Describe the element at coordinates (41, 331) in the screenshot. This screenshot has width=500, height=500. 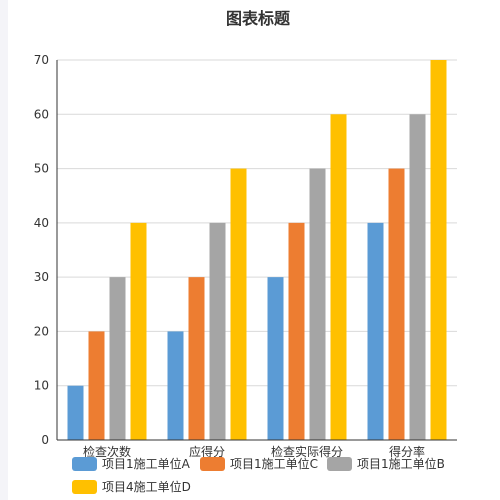
I see `y-tick-label: 20` at that location.